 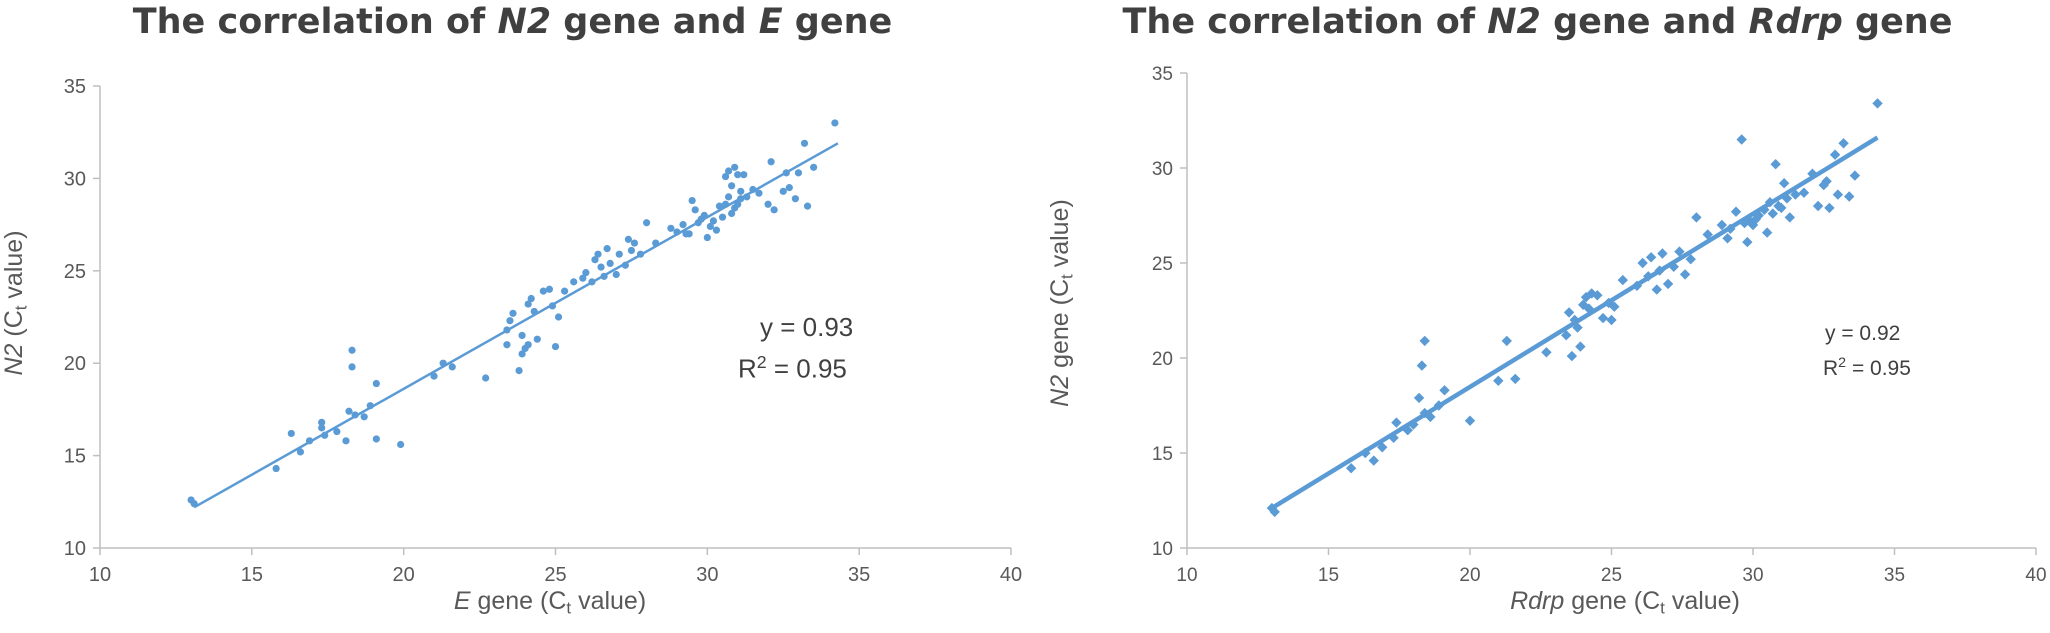 I want to click on x-axis-label: Rdrp gene (Ct value), so click(x=1625, y=602).